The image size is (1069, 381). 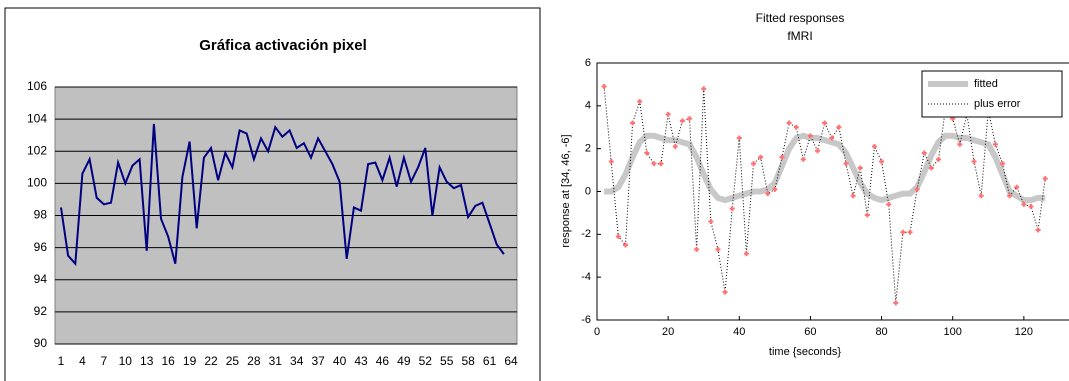 I want to click on x-tick-label: 52, so click(x=426, y=361).